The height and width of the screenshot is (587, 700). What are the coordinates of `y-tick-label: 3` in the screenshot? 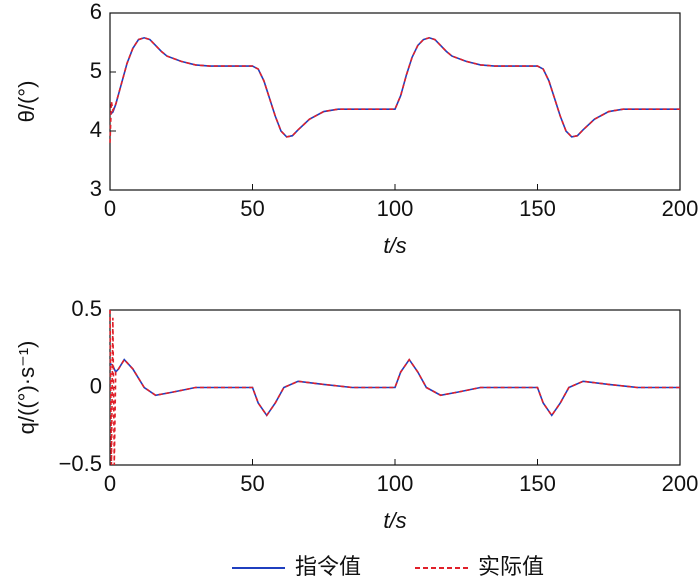 It's located at (96, 188).